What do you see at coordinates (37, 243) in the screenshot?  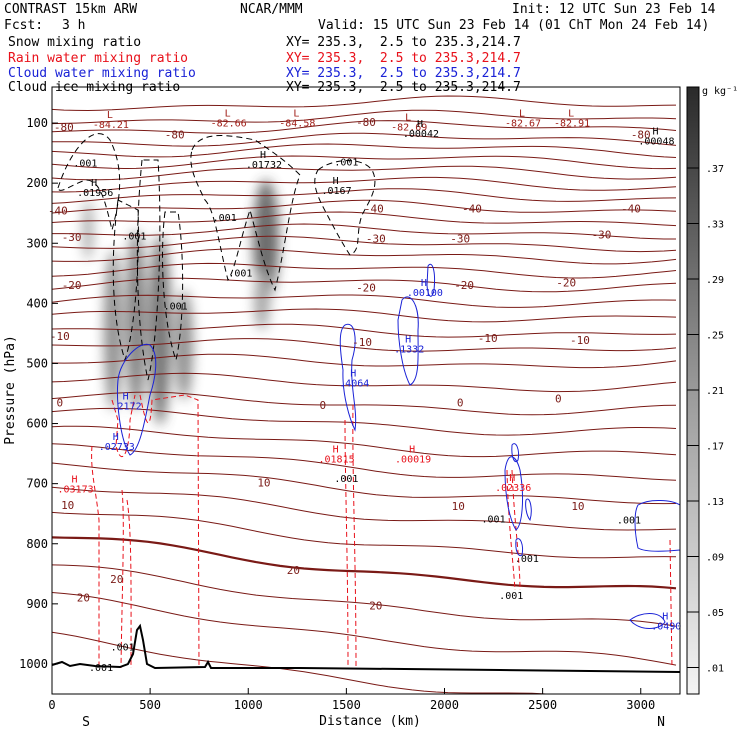 I see `y-tick-label: 300` at bounding box center [37, 243].